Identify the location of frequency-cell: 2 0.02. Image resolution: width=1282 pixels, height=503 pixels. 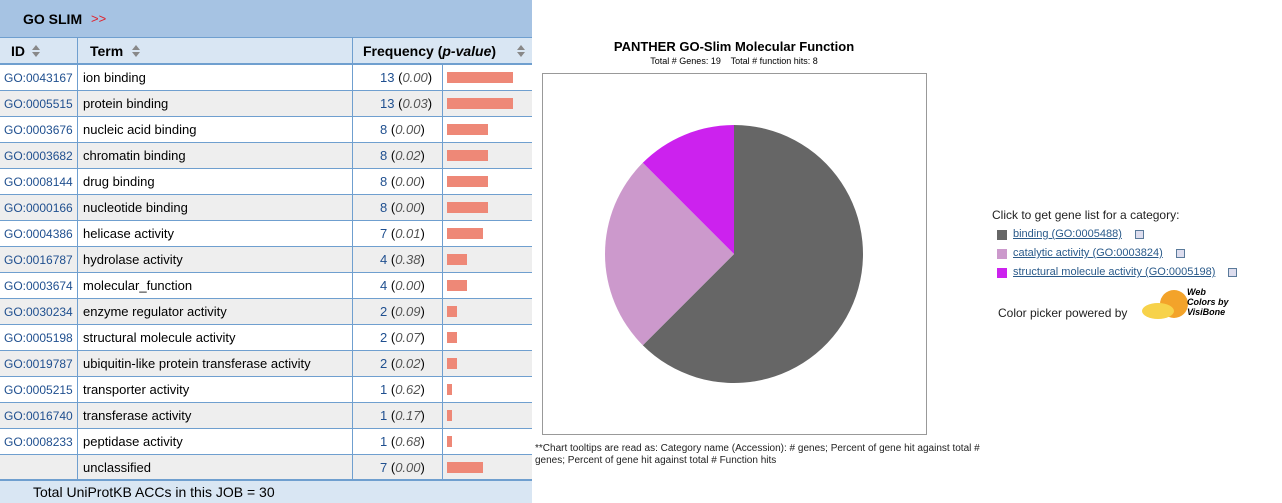
(398, 364).